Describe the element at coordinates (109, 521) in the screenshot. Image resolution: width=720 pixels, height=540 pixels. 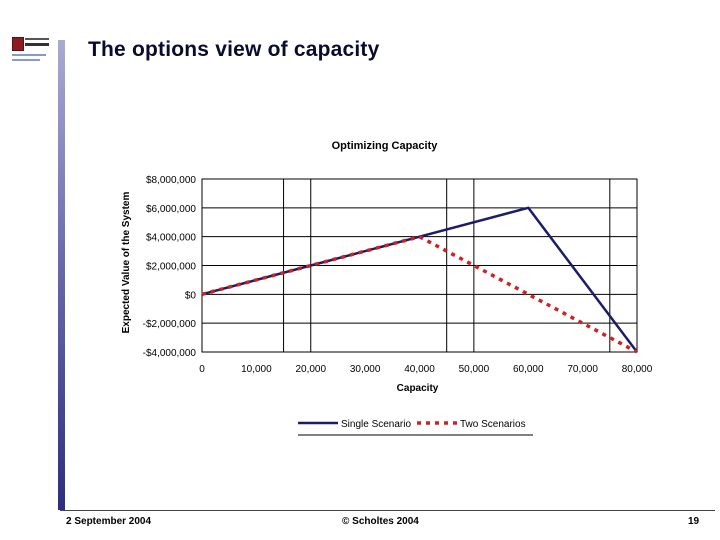
I see `footer-date: 2 September 2004` at that location.